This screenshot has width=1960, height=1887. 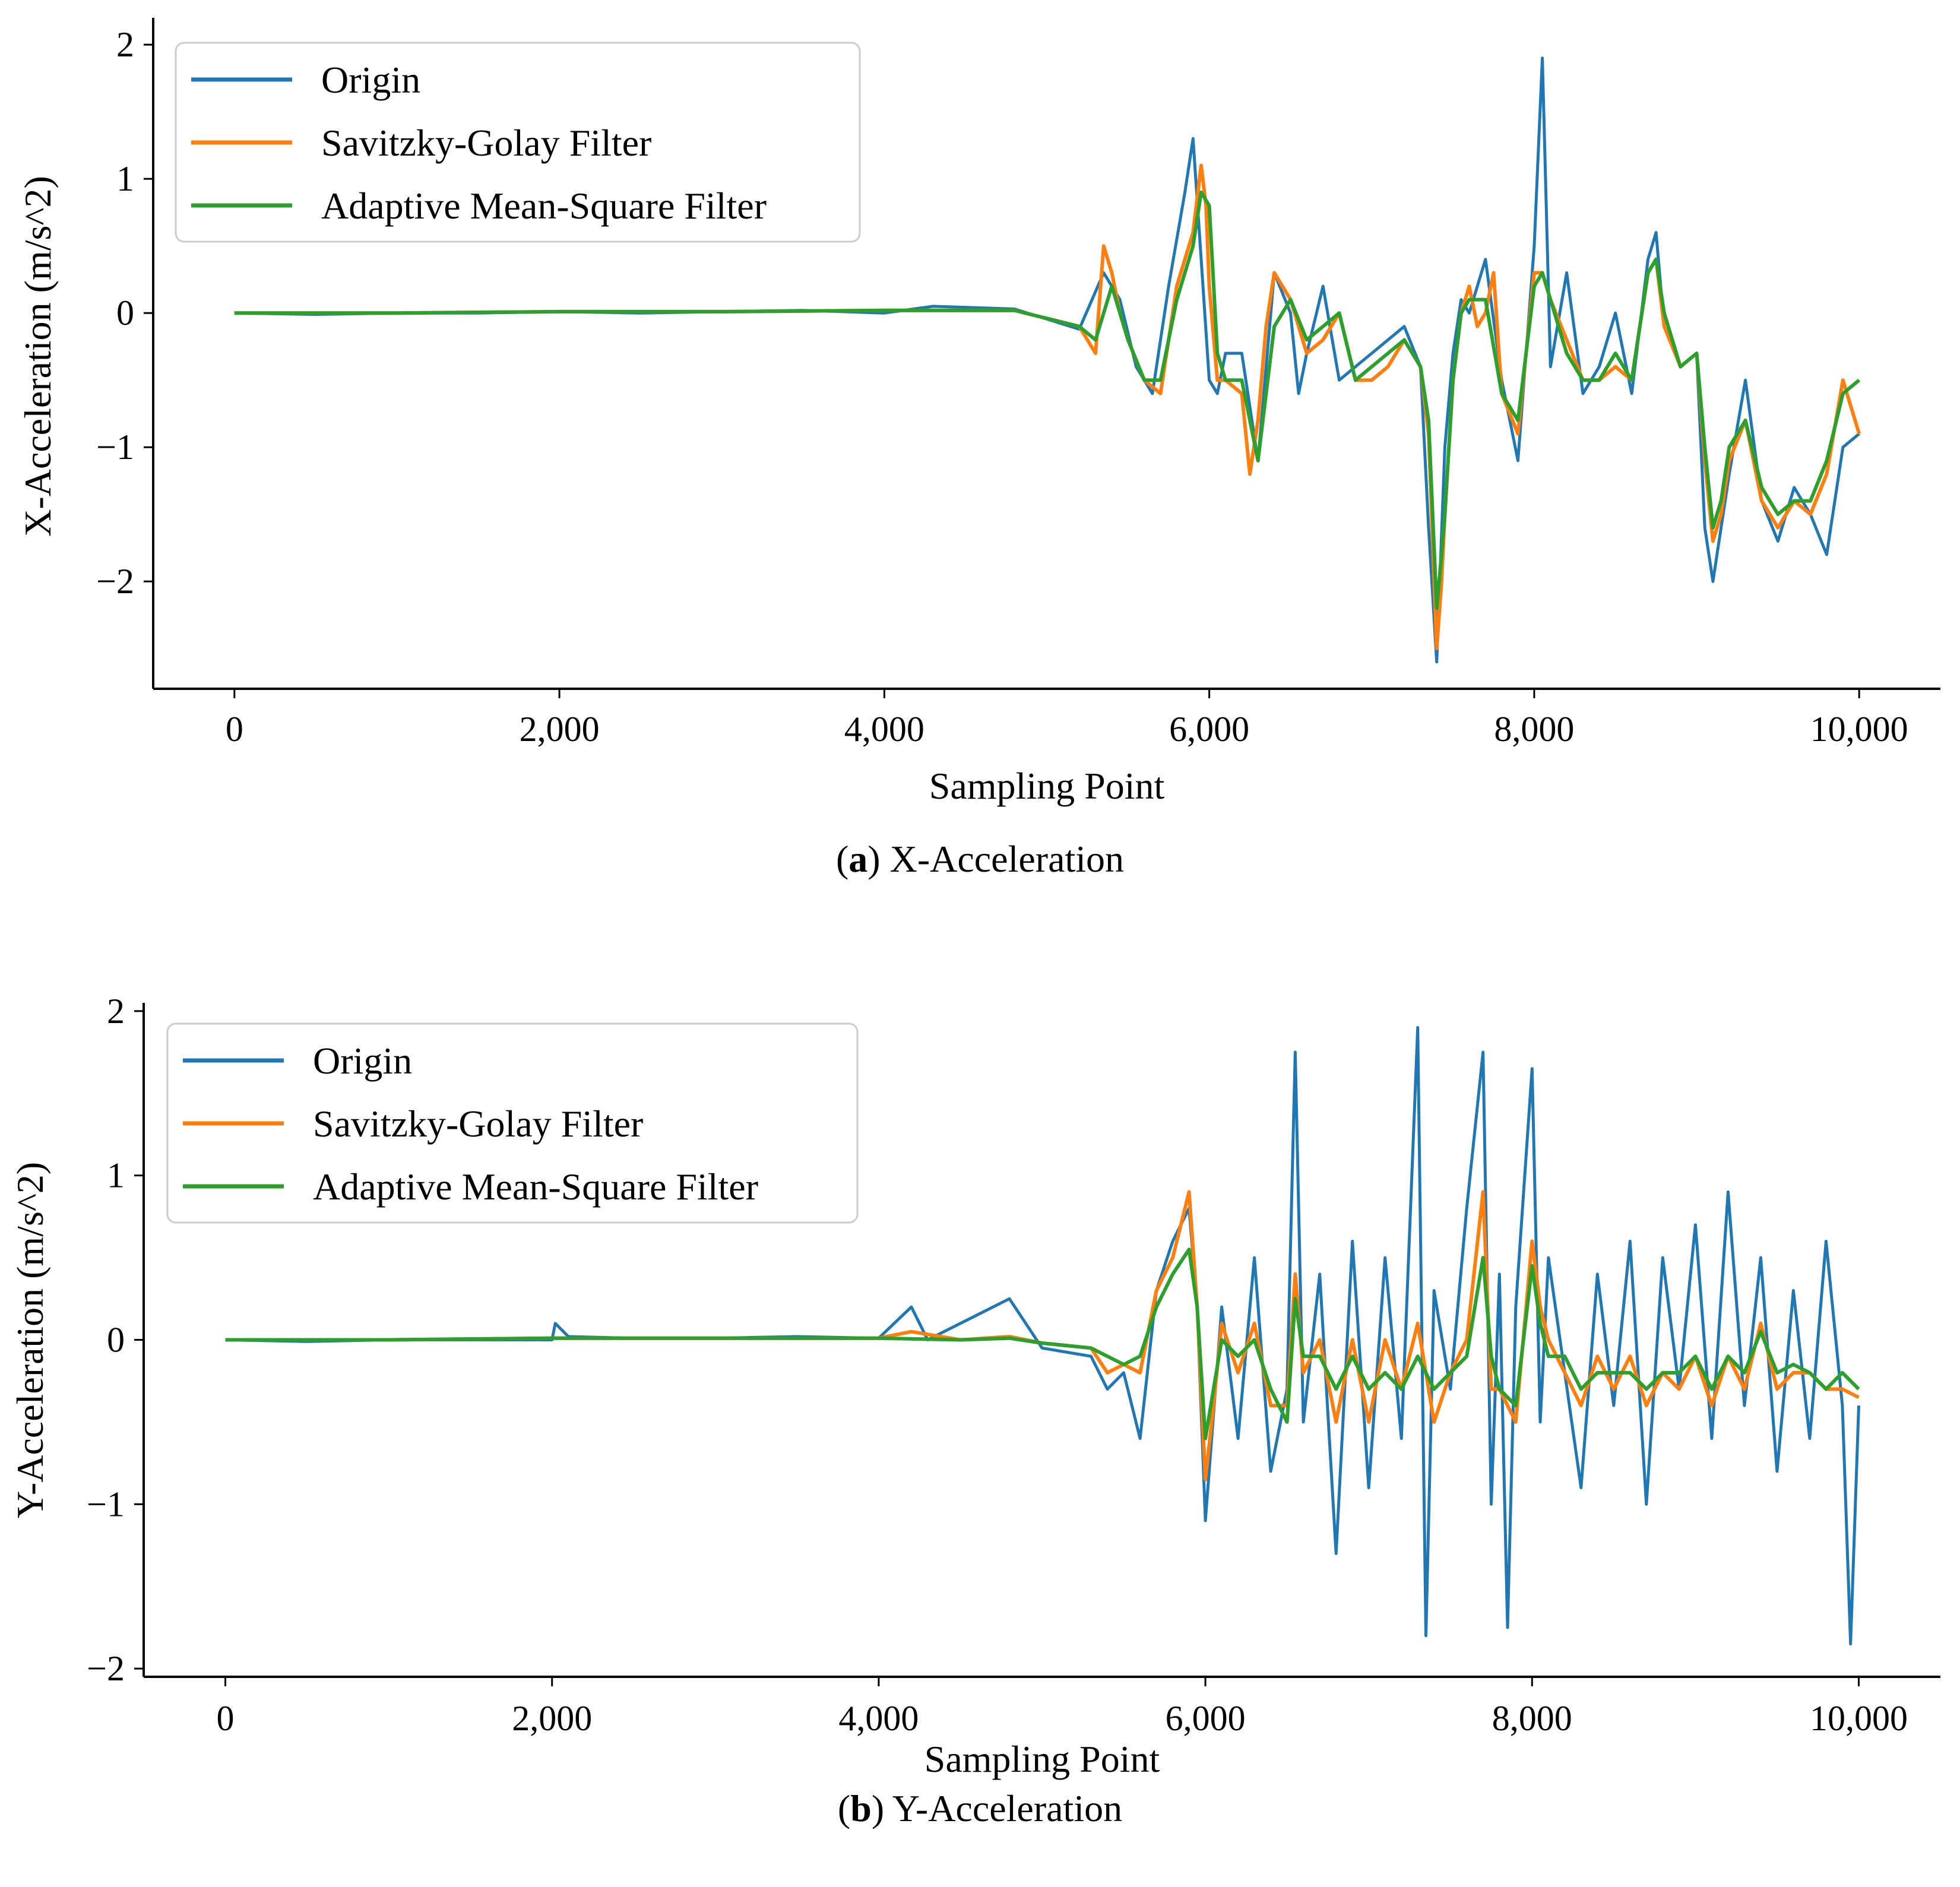 What do you see at coordinates (38, 356) in the screenshot?
I see `y-axis-label: X-Acceleration (m/s^2)` at bounding box center [38, 356].